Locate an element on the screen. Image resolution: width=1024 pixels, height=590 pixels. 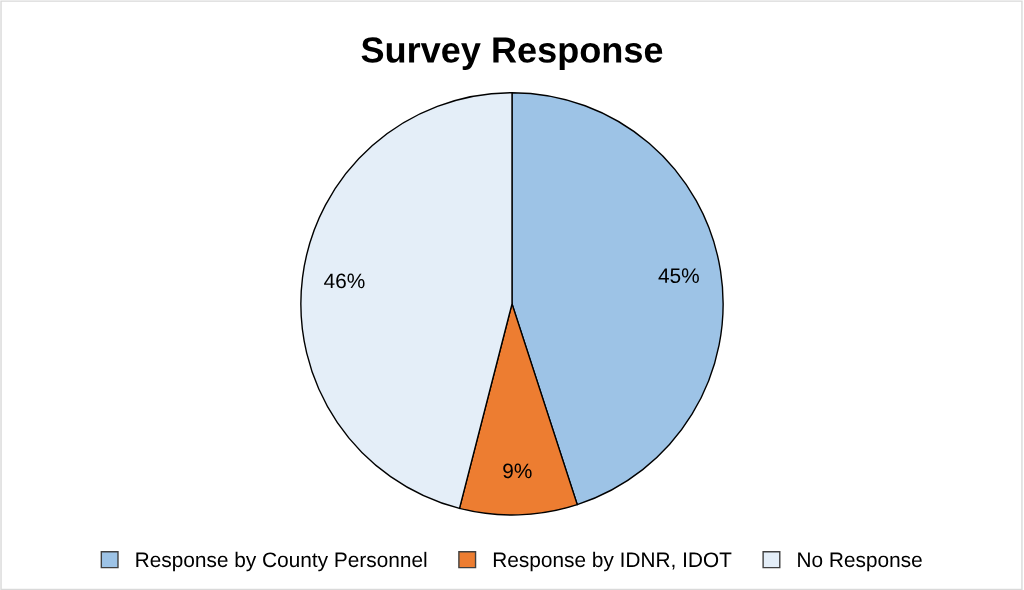
data-label: 46% is located at coordinates (344, 281).